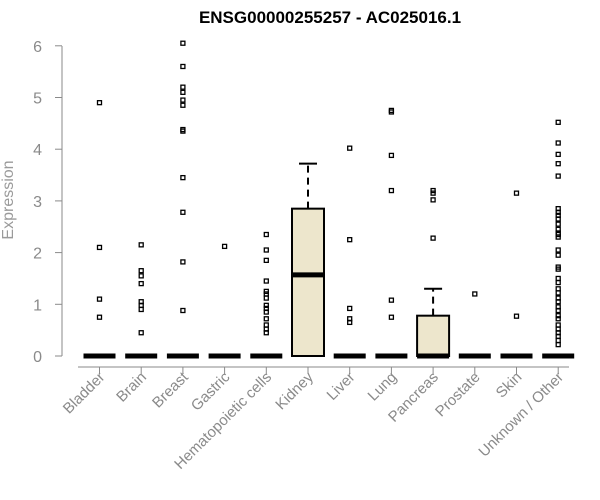 This screenshot has width=600, height=500. I want to click on y-tick-label: 2, so click(37, 254).